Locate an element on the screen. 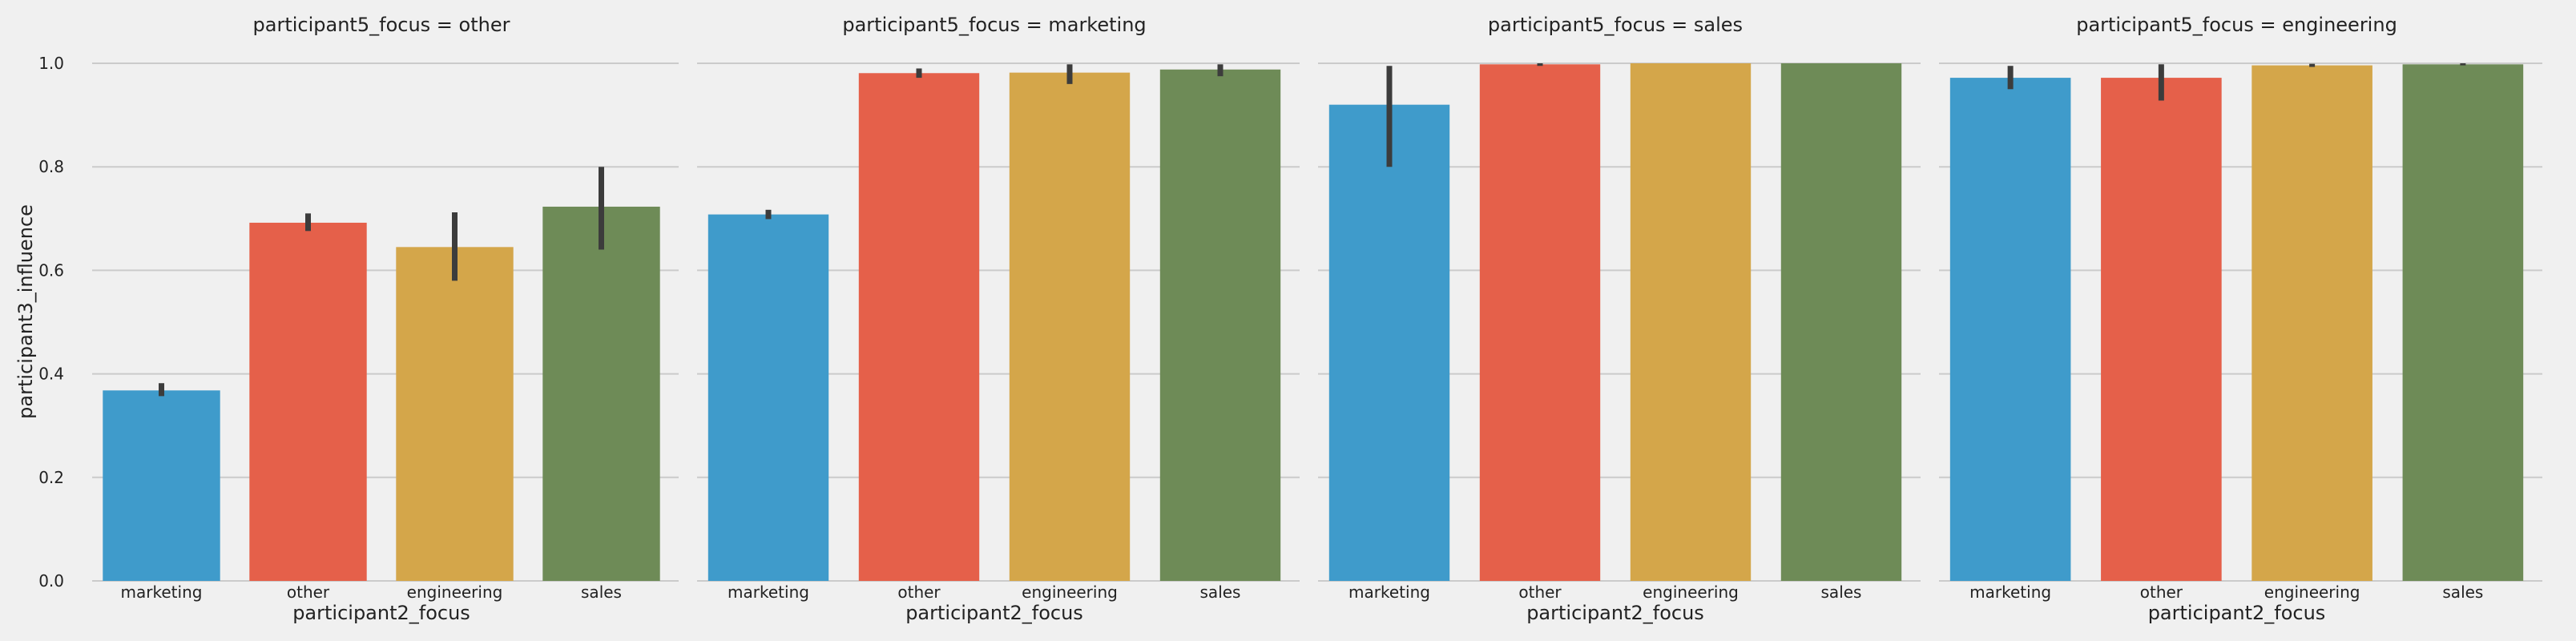  facet-title-engineering: participant5_focus = engineering is located at coordinates (2236, 25).